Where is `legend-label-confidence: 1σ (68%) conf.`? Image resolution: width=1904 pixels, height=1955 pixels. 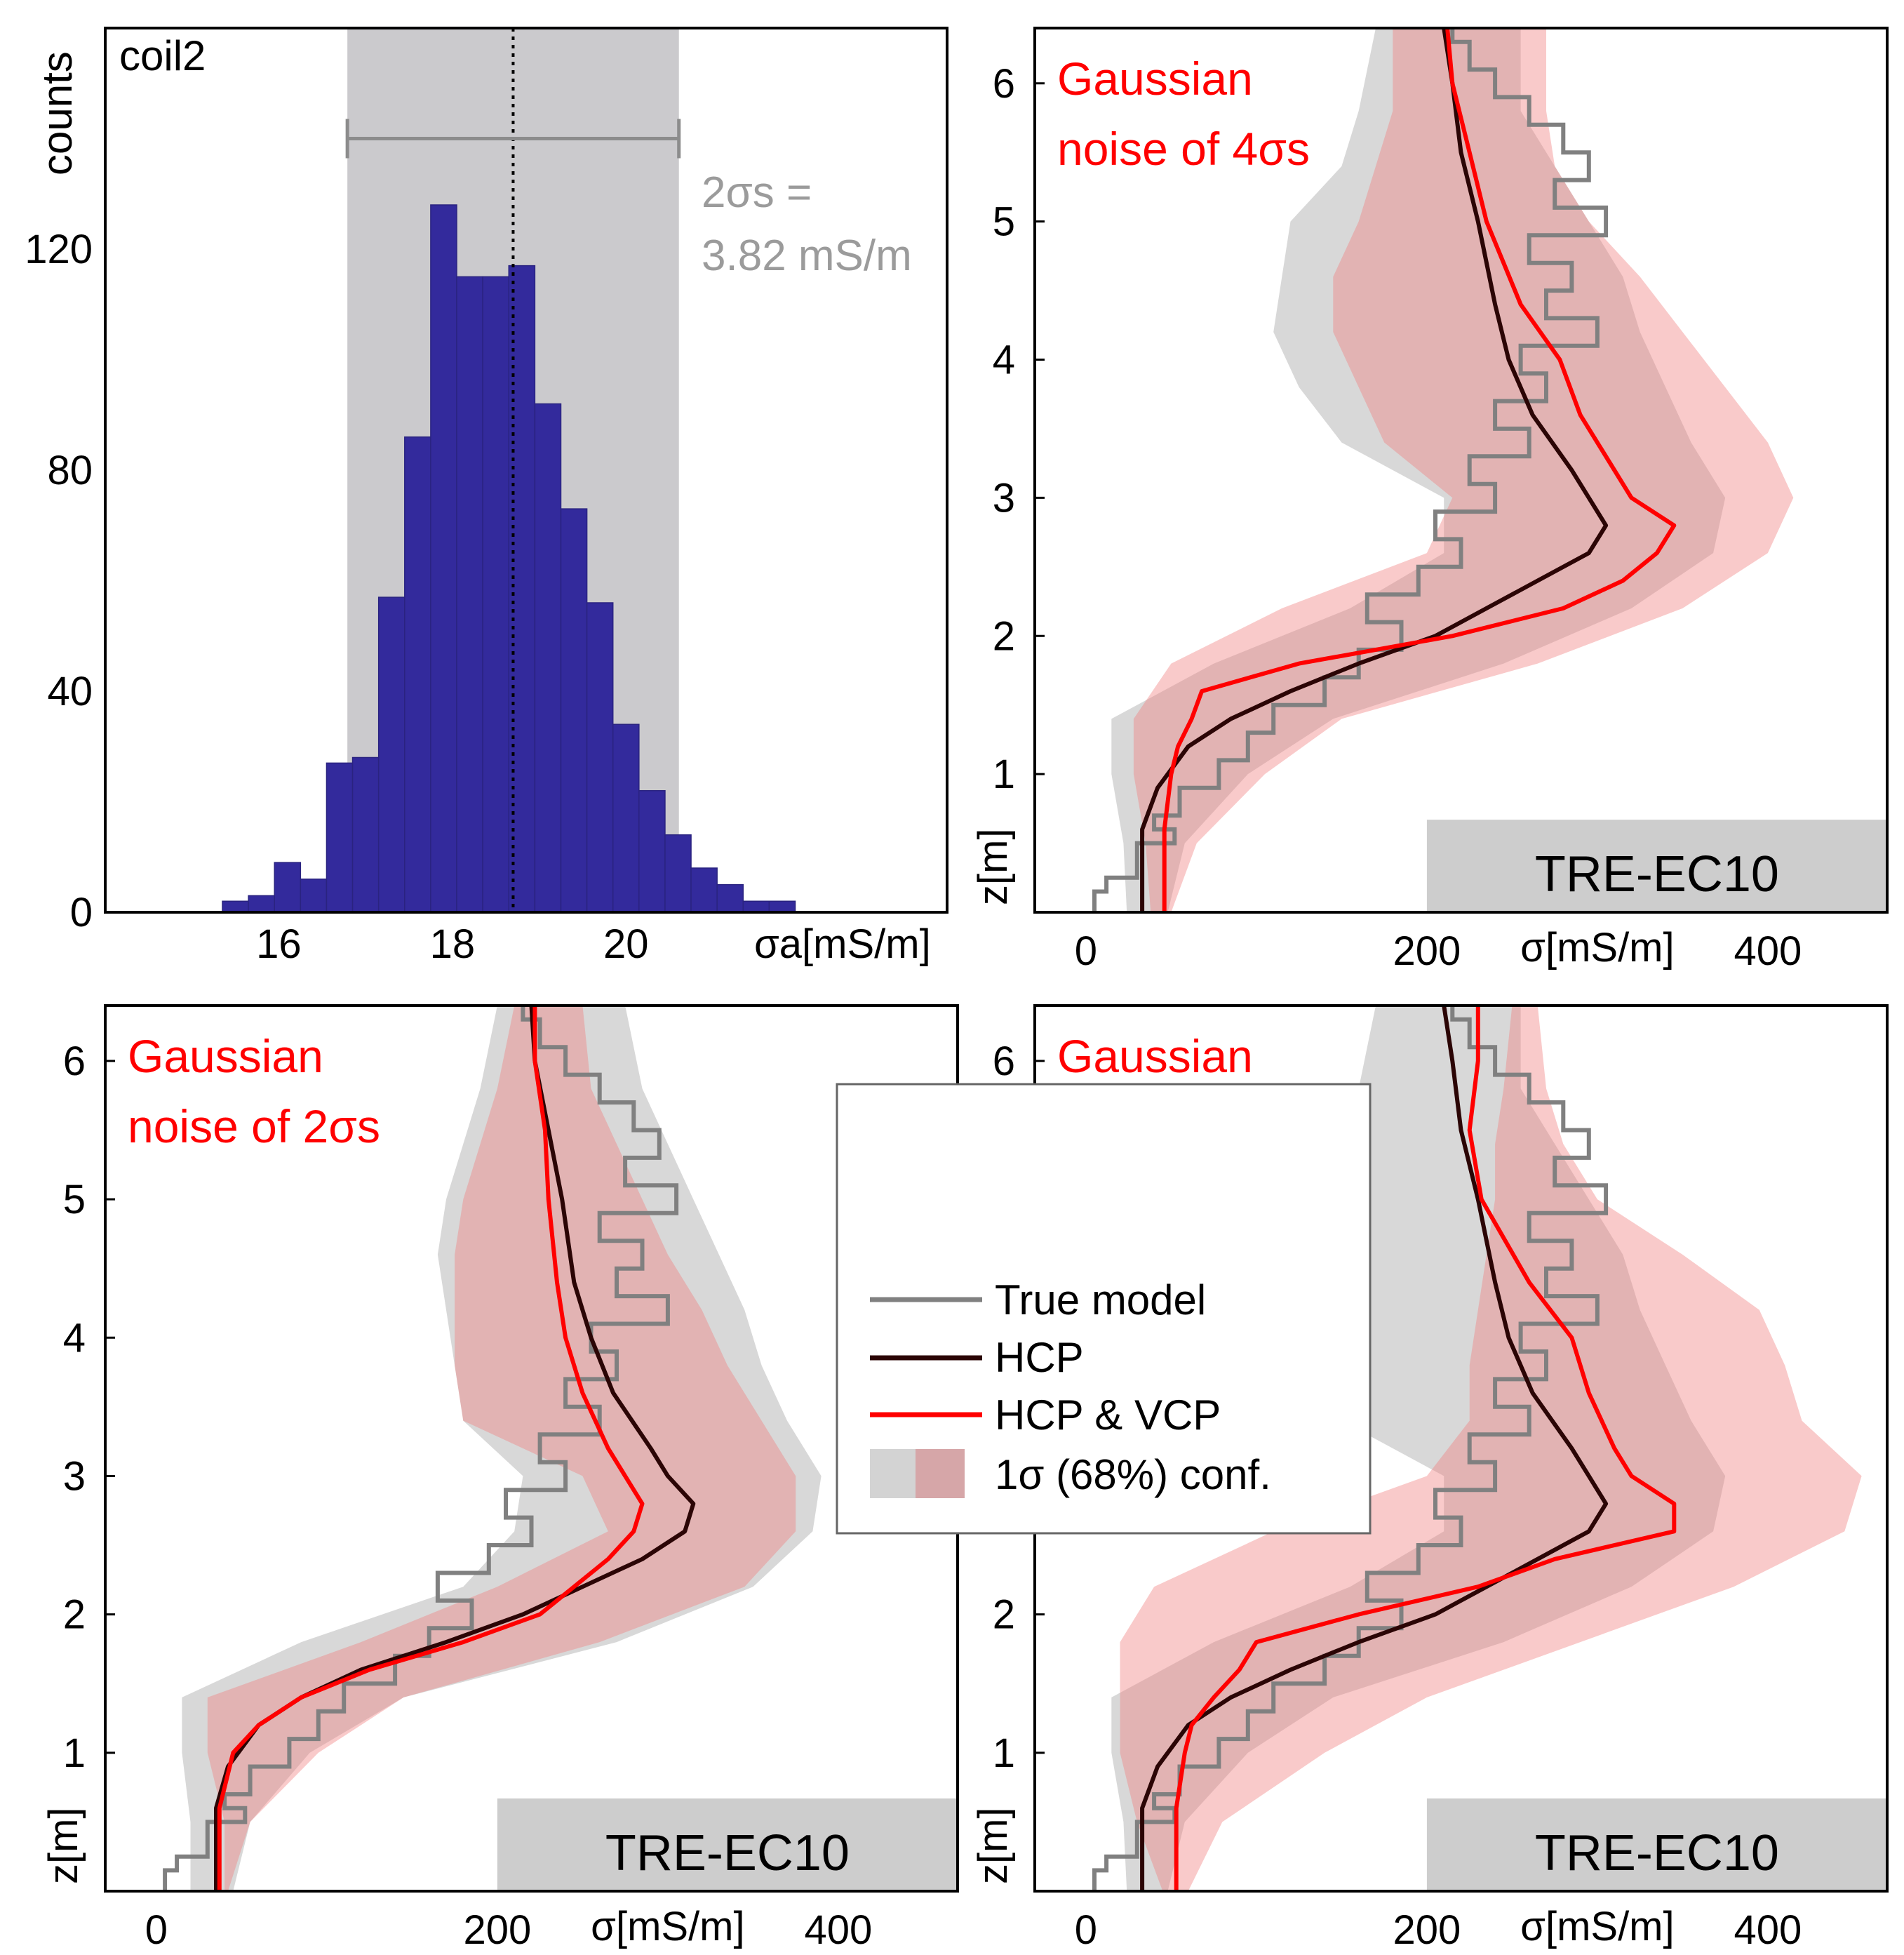 legend-label-confidence: 1σ (68%) conf. is located at coordinates (1133, 1474).